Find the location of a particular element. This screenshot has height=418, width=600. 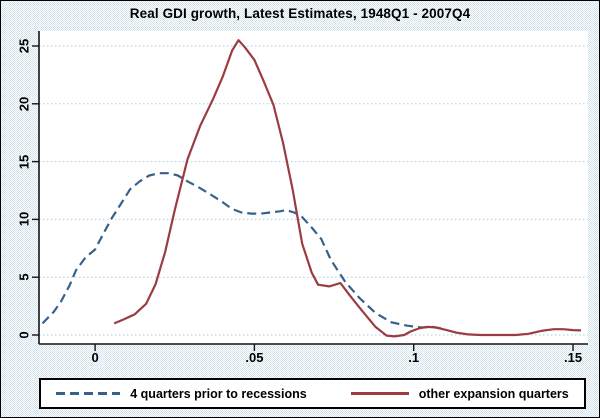

legend-item-solid: other expansion quarters is located at coordinates (459, 393).